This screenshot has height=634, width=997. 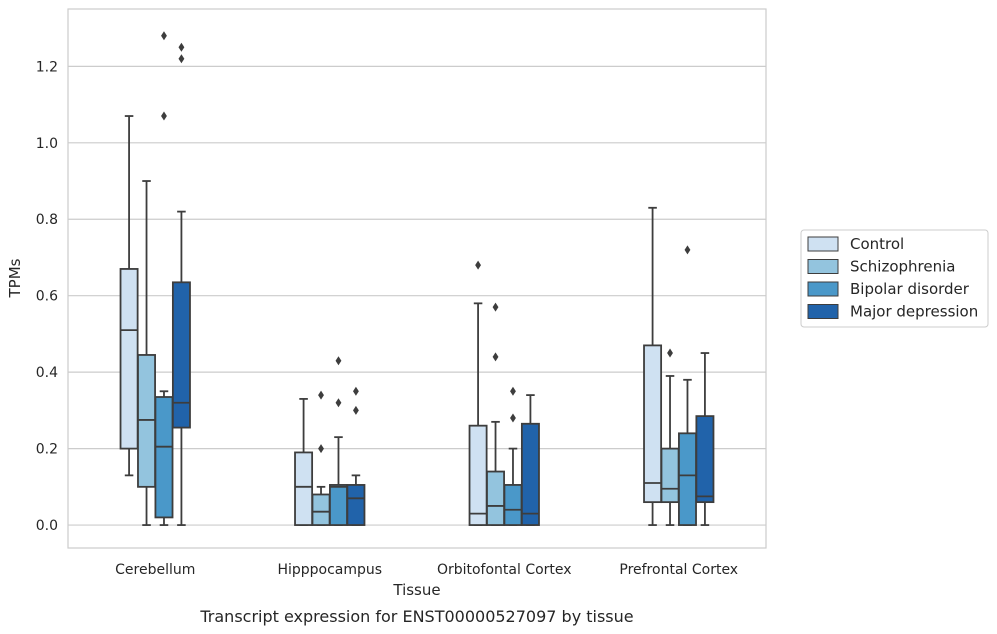 I want to click on x-tick-label: Prefrontal Cortex, so click(x=678, y=570).